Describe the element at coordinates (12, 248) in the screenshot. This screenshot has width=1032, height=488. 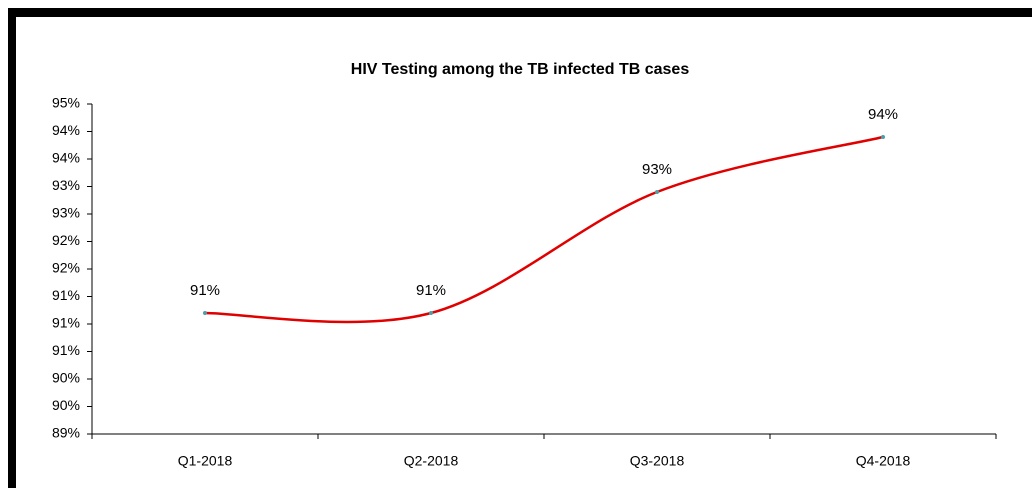
I see `frame-left` at that location.